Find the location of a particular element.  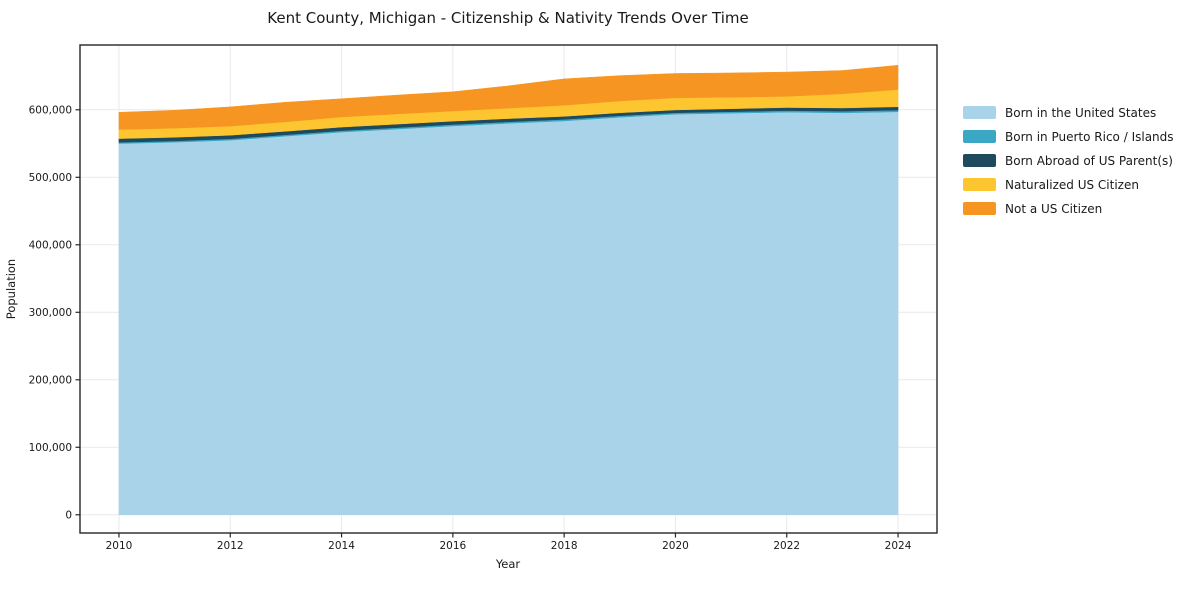

legend-item-born-in-the-united-states: Born in the United States is located at coordinates (1068, 112).